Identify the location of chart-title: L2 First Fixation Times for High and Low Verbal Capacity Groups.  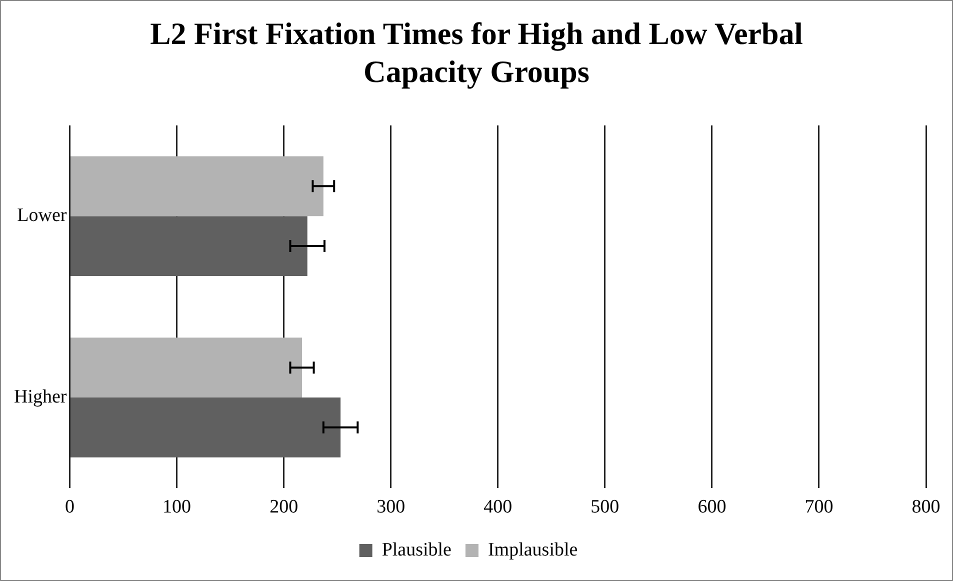
(476, 53).